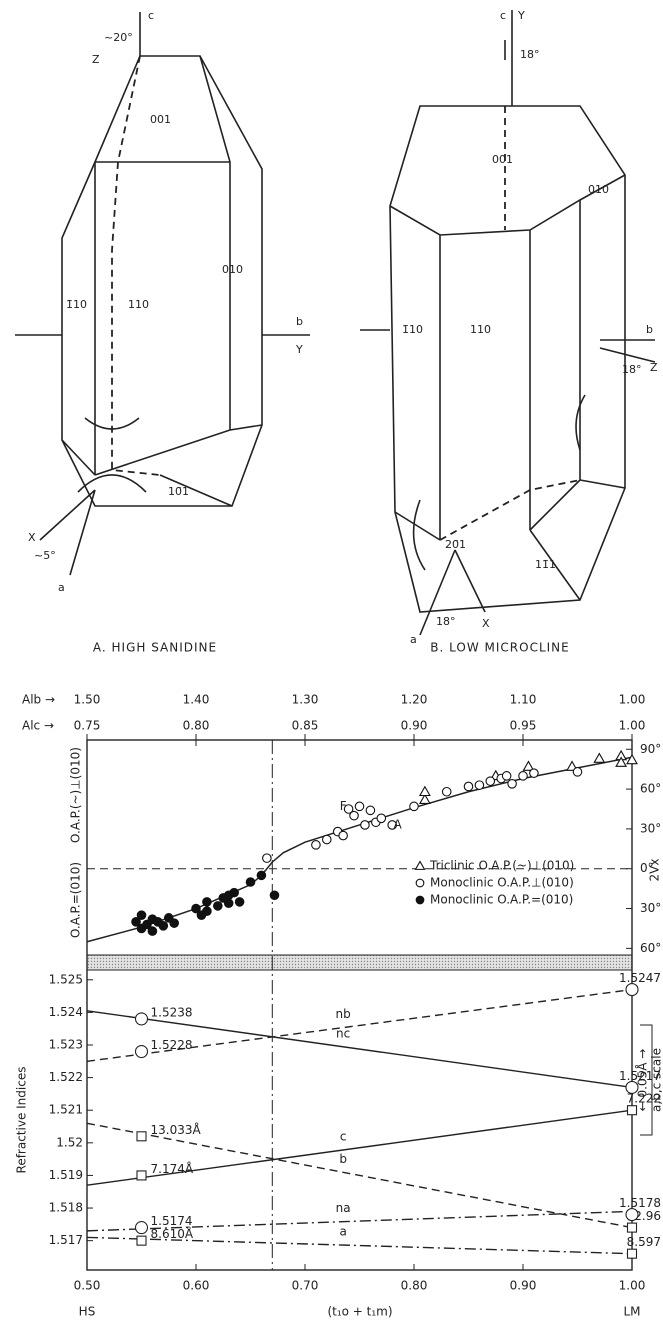  Describe the element at coordinates (172, 1045) in the screenshot. I see `point-label: 1.5228` at that location.